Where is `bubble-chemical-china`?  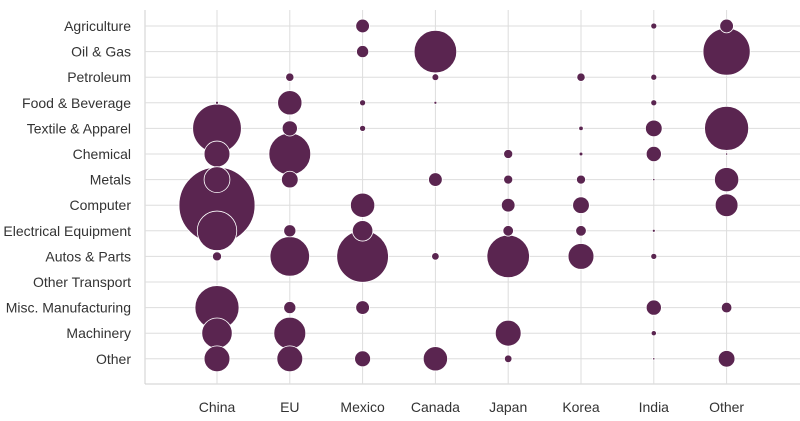
bubble-chemical-china is located at coordinates (217, 154).